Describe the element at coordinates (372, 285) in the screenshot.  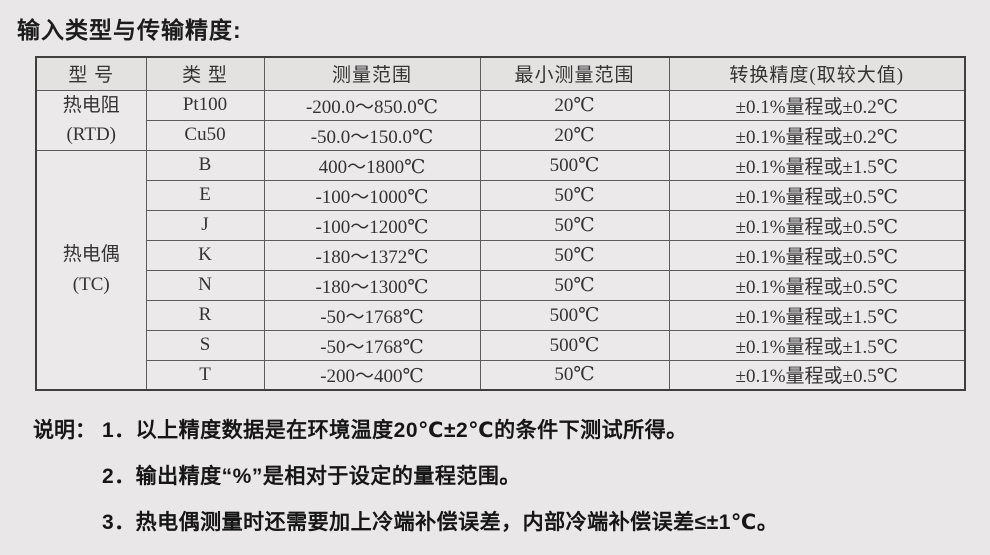
I see `range-cell: -180～1300℃` at that location.